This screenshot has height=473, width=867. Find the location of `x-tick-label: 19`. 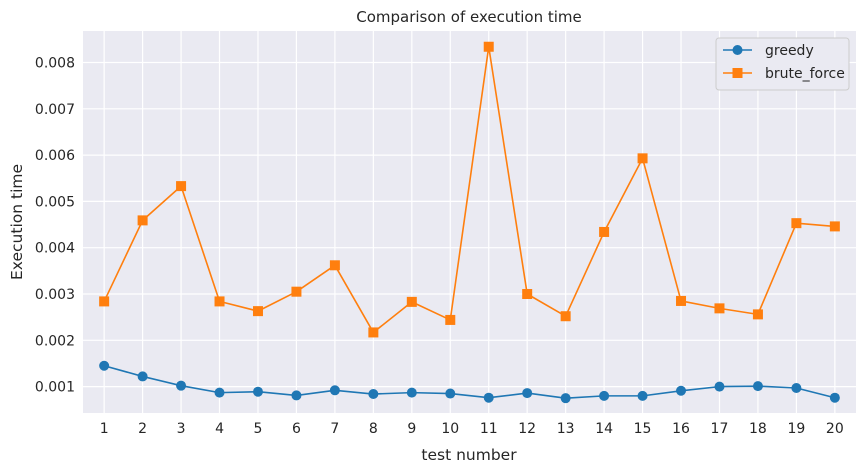

x-tick-label: 19 is located at coordinates (796, 429).